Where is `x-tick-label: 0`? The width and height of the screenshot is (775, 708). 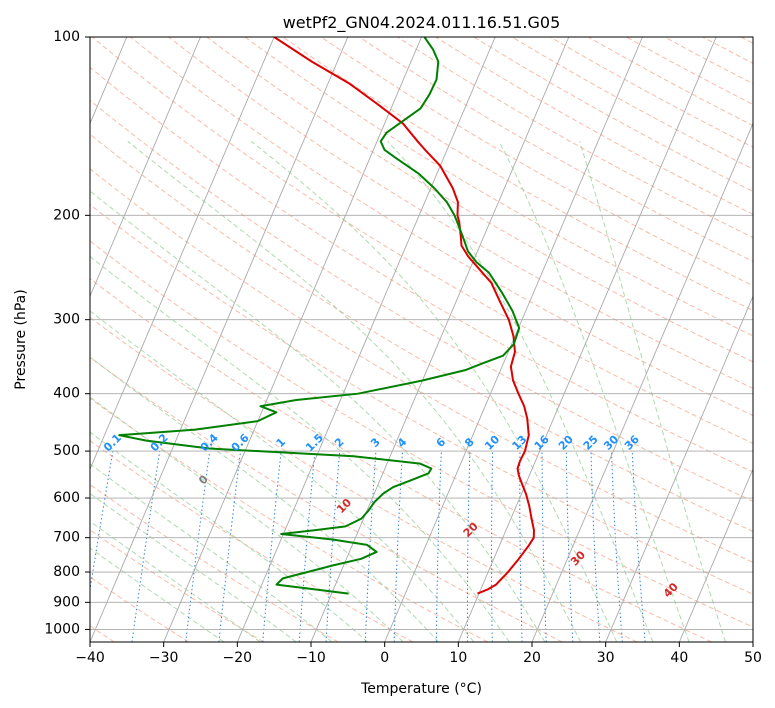
x-tick-label: 0 is located at coordinates (384, 658).